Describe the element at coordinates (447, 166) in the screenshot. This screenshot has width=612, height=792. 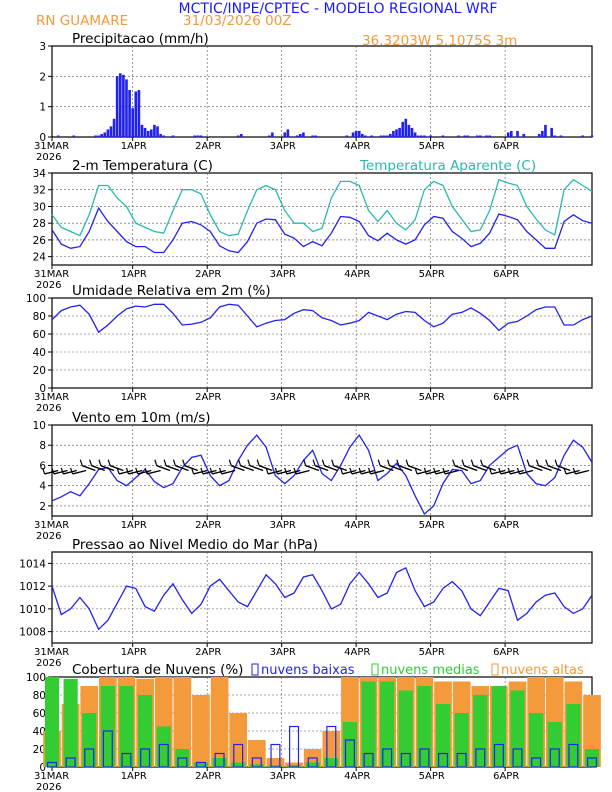
I see `temp-legend-apparent: Temperatura Aparente (C)` at that location.